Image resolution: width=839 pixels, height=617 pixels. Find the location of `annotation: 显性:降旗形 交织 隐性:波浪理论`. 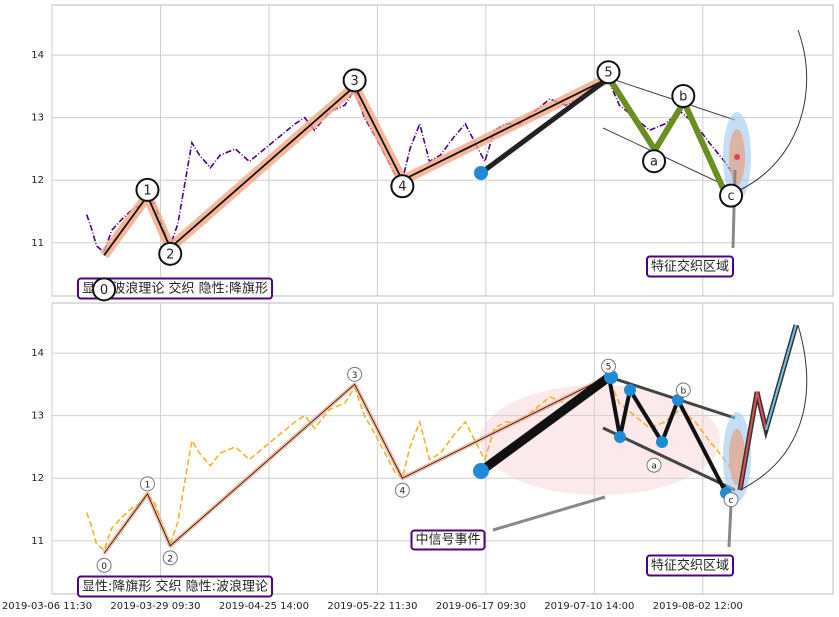

annotation: 显性:降旗形 交织 隐性:波浪理论 is located at coordinates (175, 587).